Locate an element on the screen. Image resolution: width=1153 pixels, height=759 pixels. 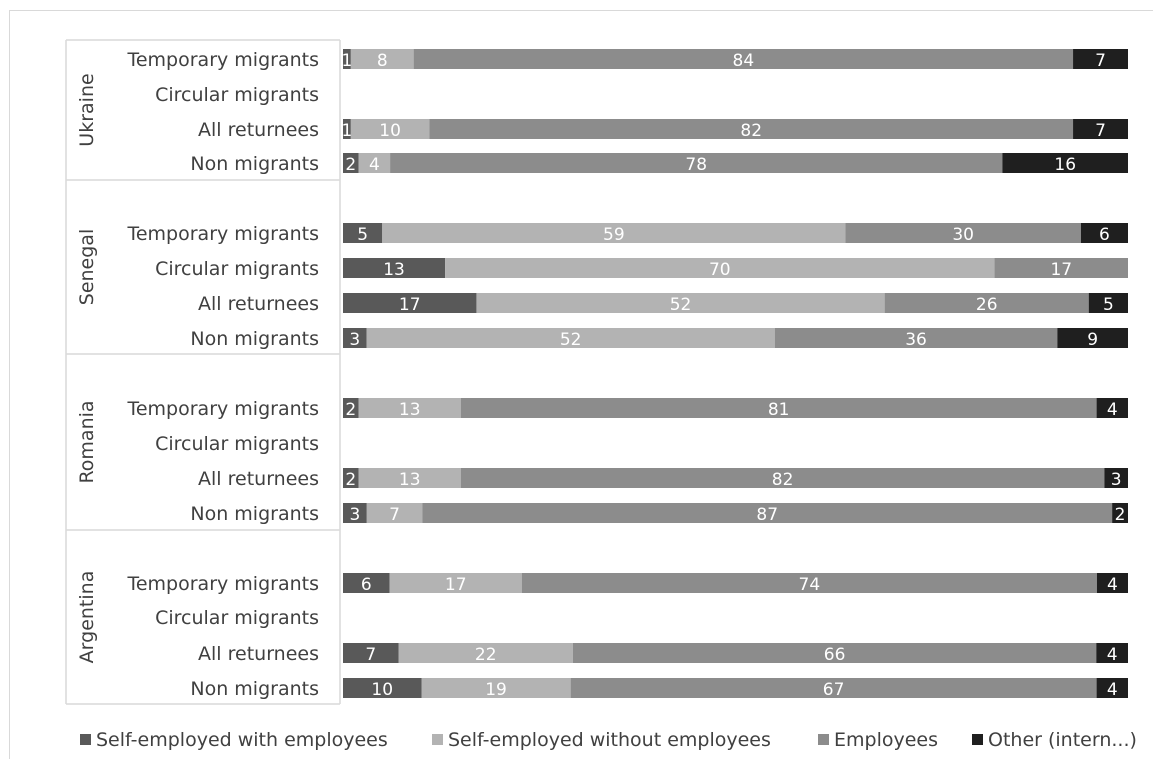
legend-label: Self-employed without employees is located at coordinates (609, 740).